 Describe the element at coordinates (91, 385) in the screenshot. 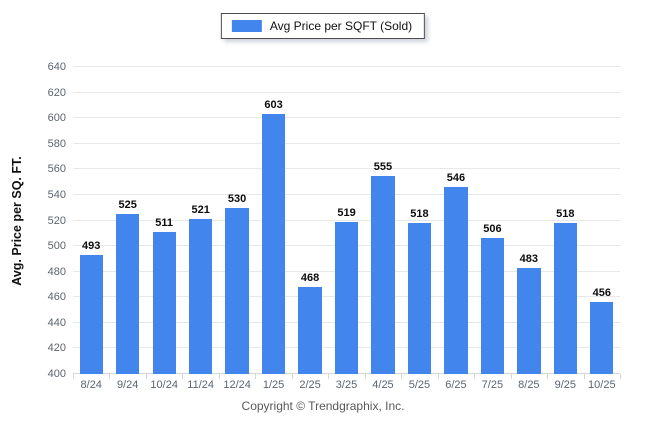

I see `x-tick-label: 8/24` at that location.